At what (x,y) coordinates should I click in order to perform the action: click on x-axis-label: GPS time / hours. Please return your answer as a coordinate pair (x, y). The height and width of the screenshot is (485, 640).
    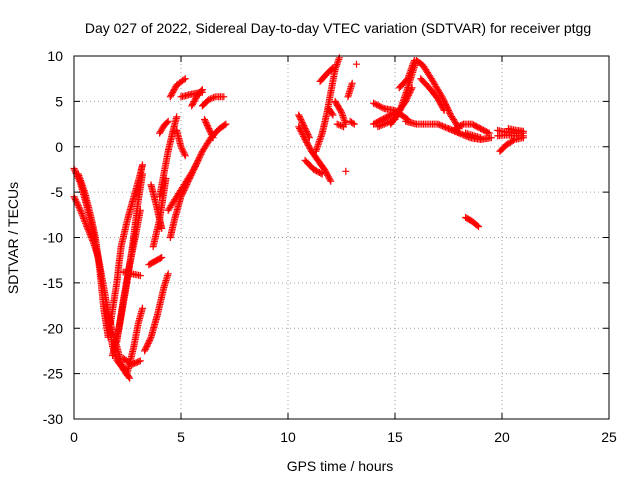
    Looking at the image, I should click on (340, 466).